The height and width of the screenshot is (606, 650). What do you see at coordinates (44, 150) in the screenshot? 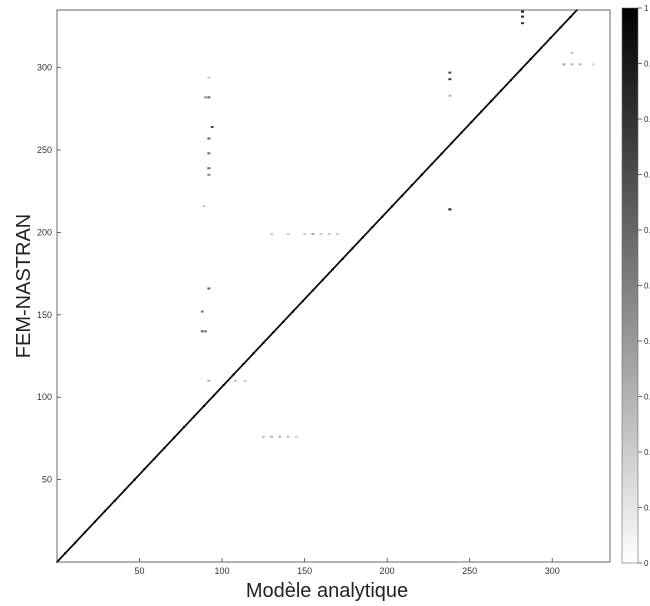
I see `y-tick-label: 250` at bounding box center [44, 150].